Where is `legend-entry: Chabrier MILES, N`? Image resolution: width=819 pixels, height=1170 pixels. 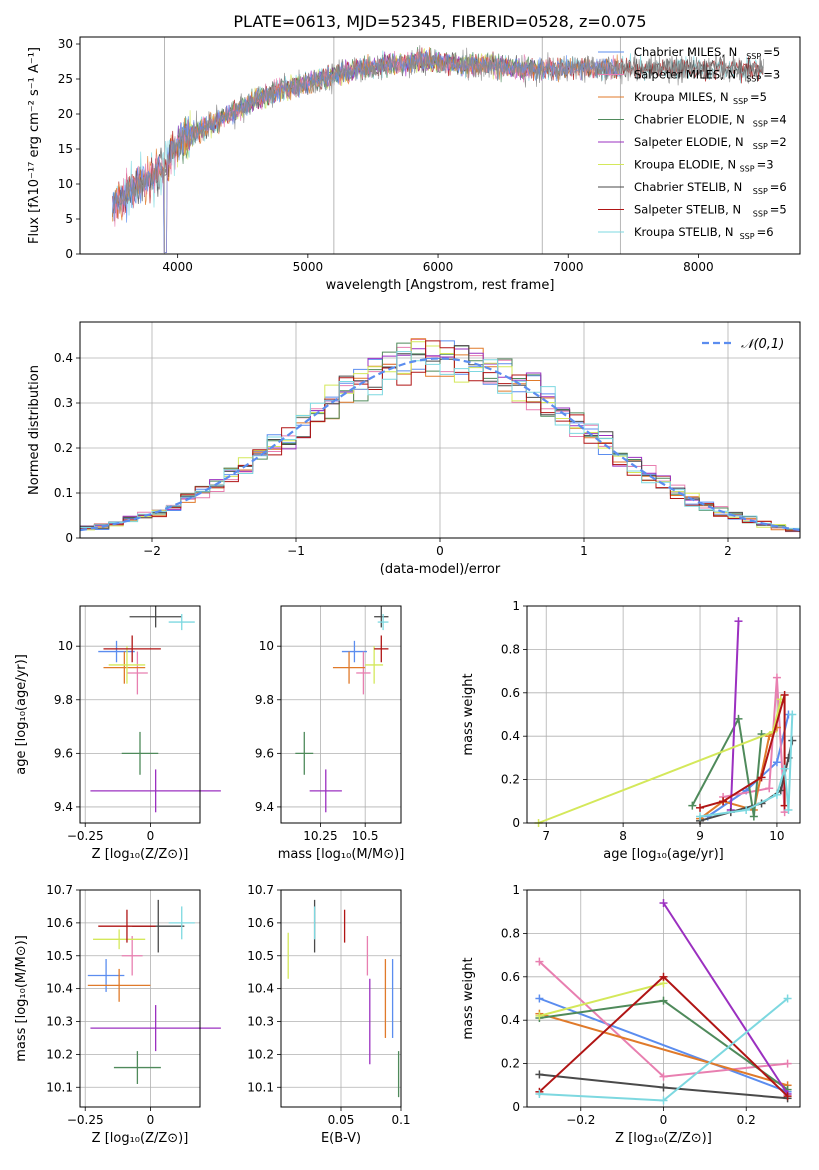 legend-entry: Chabrier MILES, N is located at coordinates (685, 52).